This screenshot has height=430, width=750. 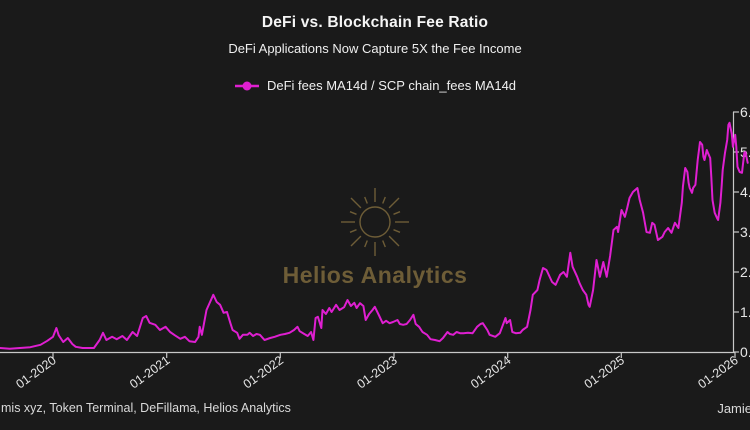 I want to click on x-tick-label: 01-2022, so click(x=263, y=372).